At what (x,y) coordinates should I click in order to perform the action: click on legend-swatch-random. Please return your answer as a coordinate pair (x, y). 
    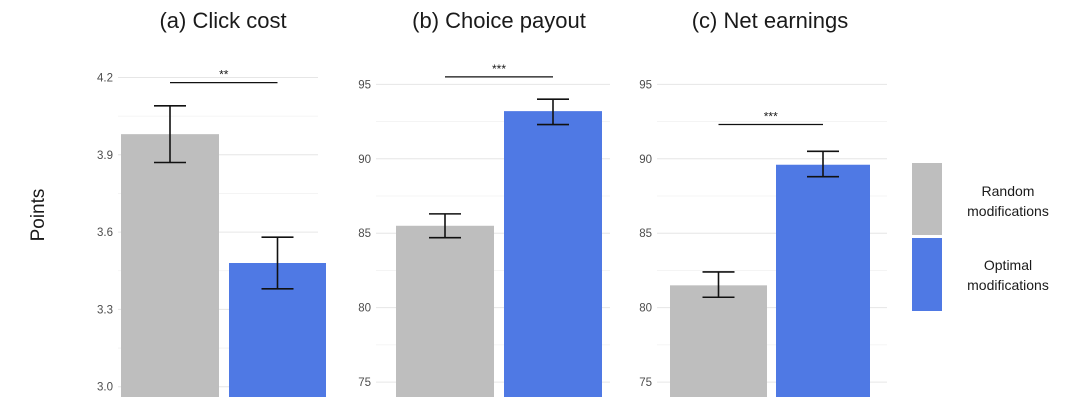
    Looking at the image, I should click on (927, 199).